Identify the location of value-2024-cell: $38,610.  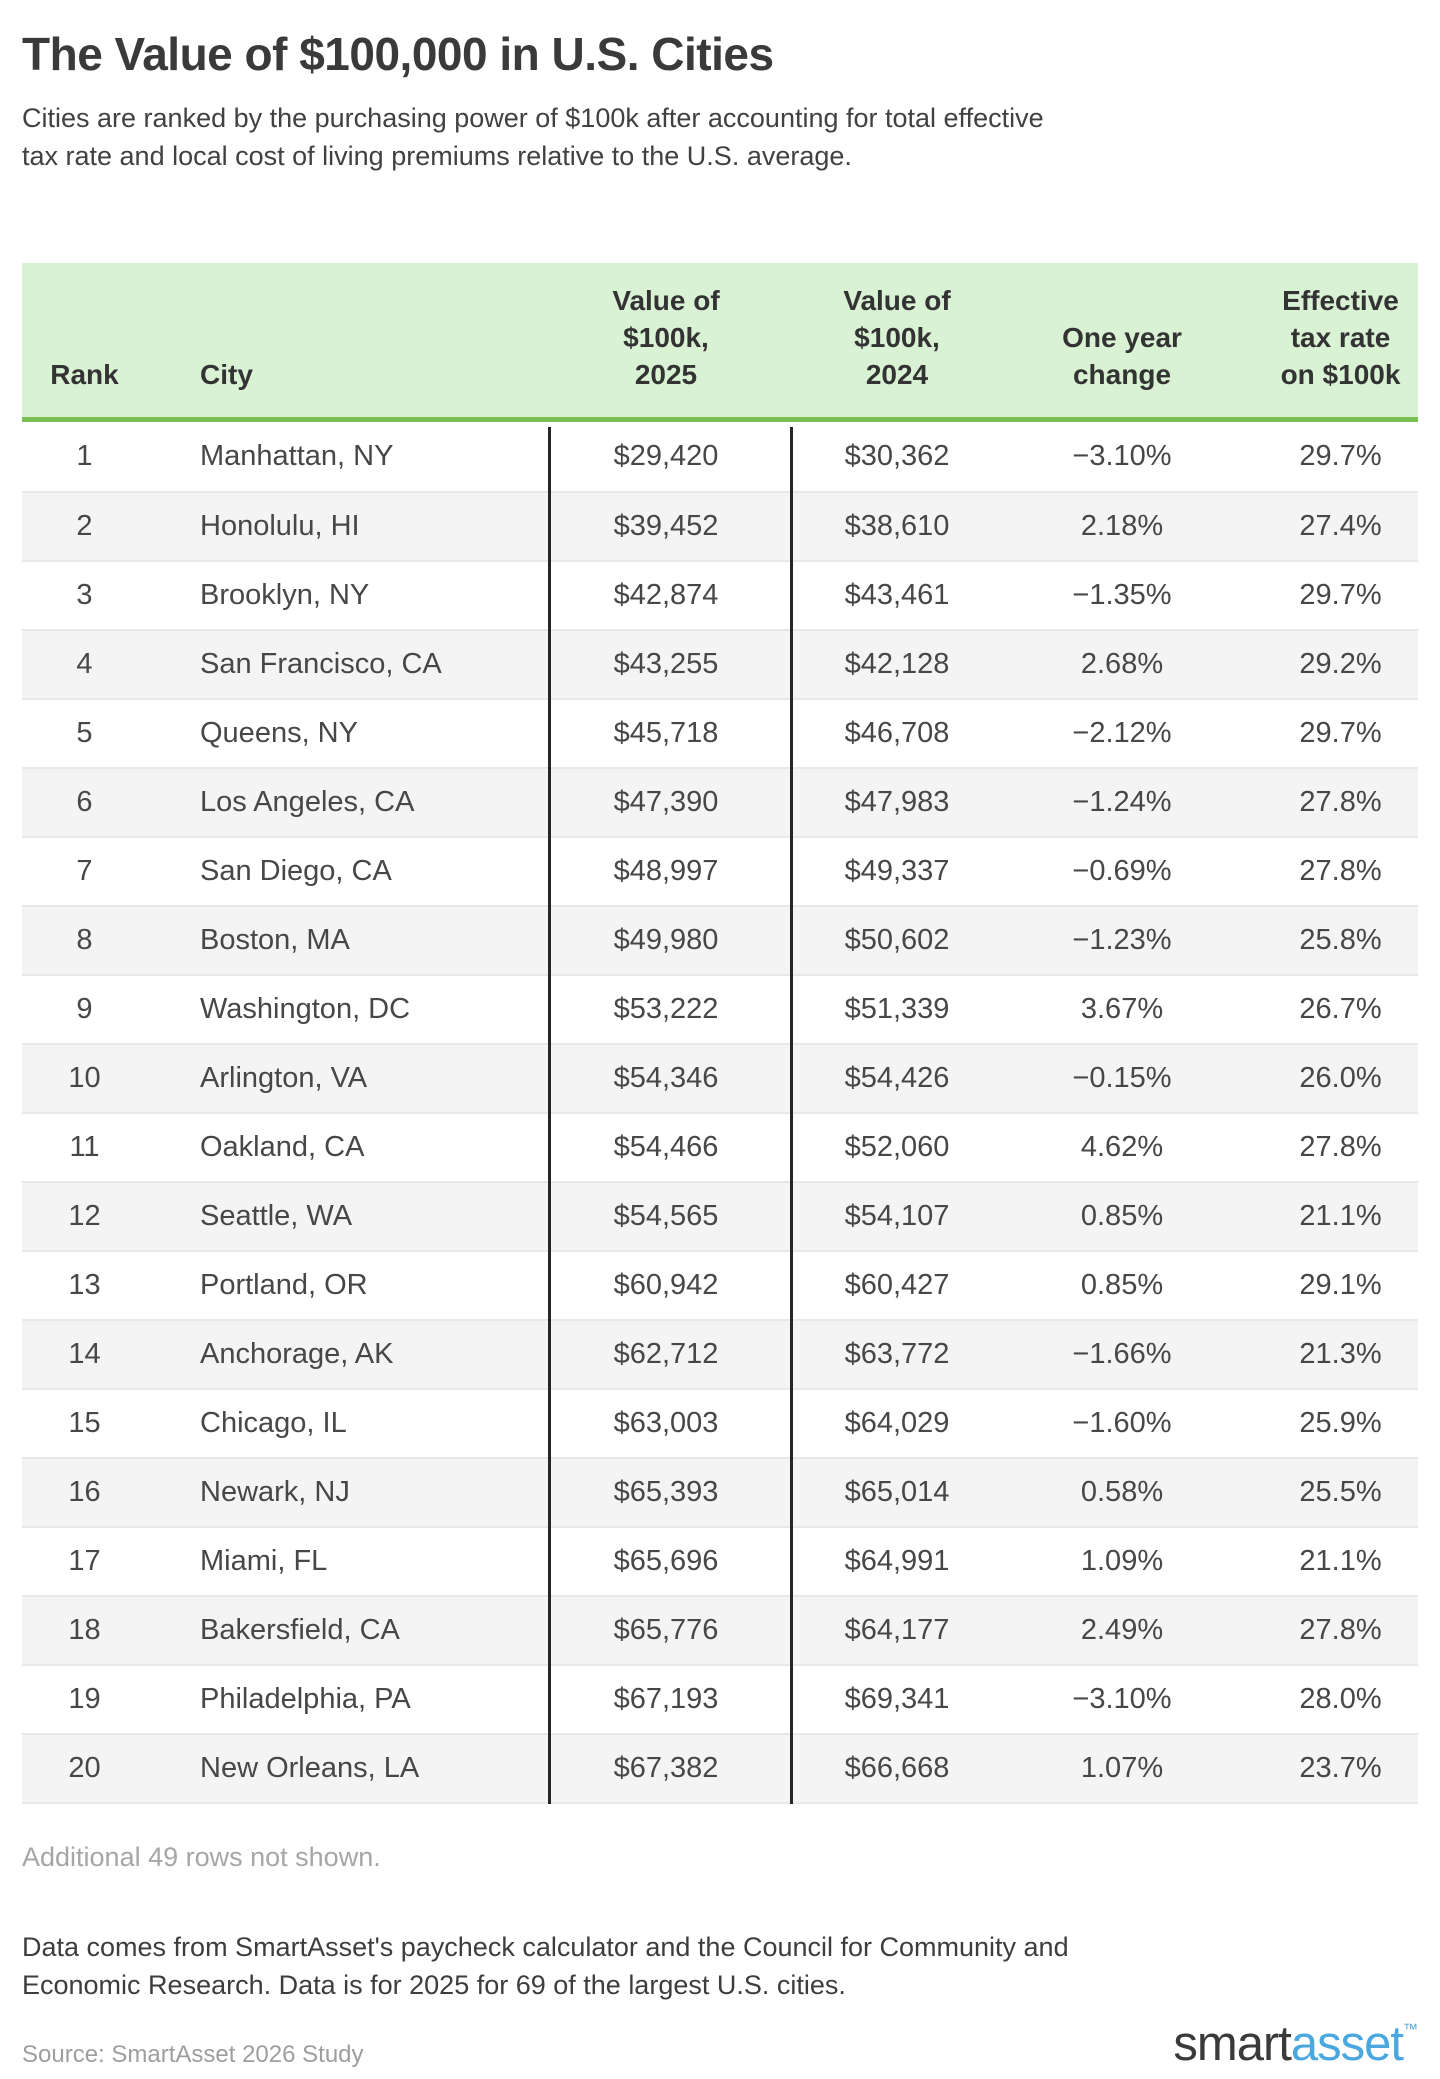
(897, 525).